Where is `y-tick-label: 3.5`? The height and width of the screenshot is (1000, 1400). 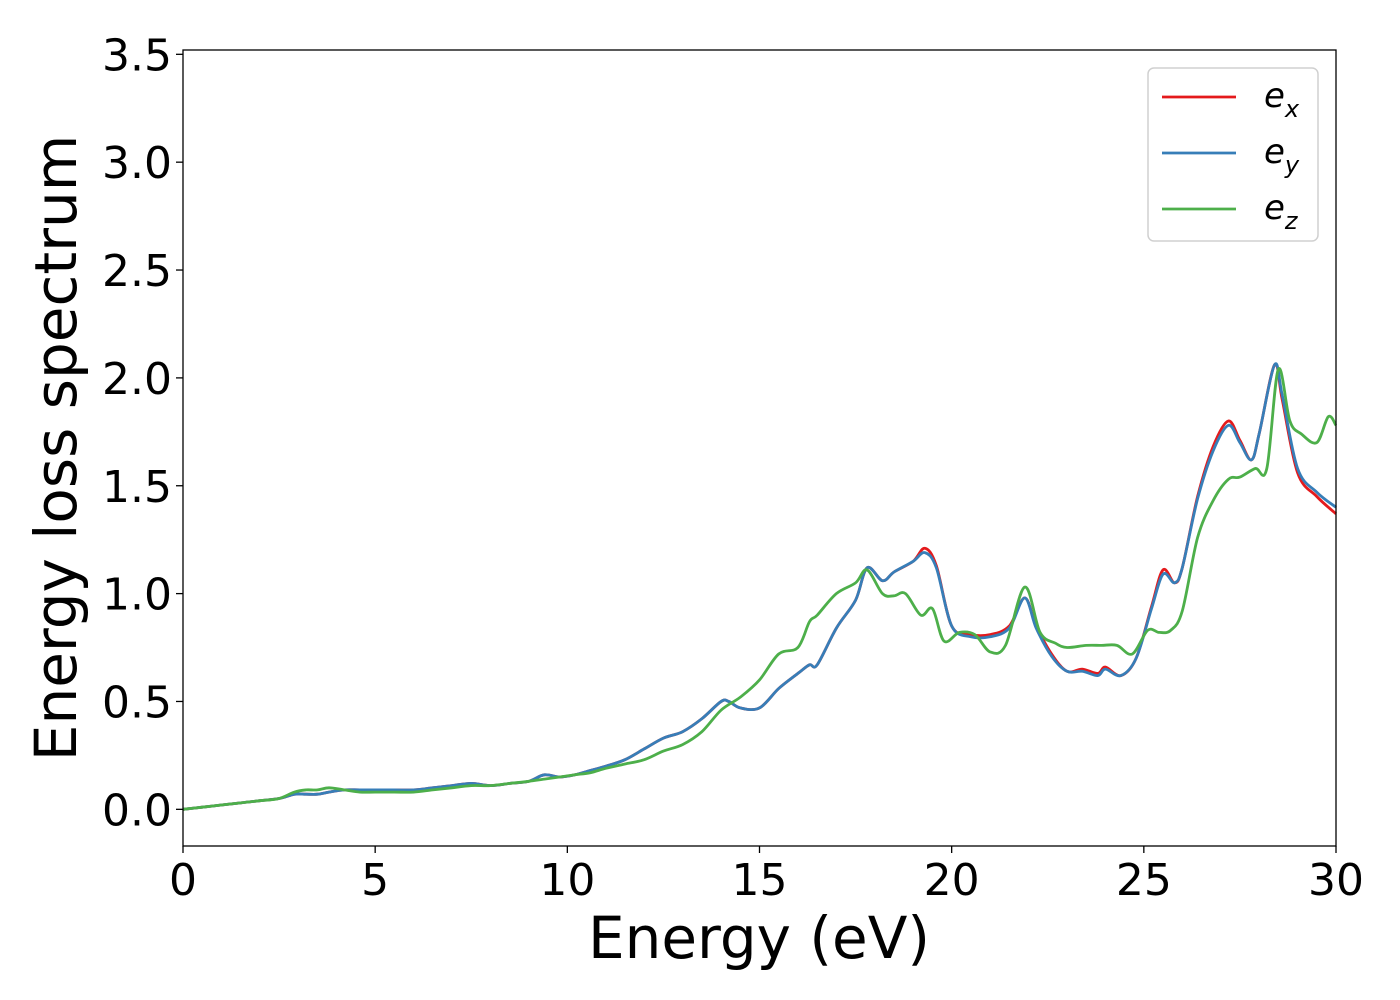
y-tick-label: 3.5 is located at coordinates (137, 55).